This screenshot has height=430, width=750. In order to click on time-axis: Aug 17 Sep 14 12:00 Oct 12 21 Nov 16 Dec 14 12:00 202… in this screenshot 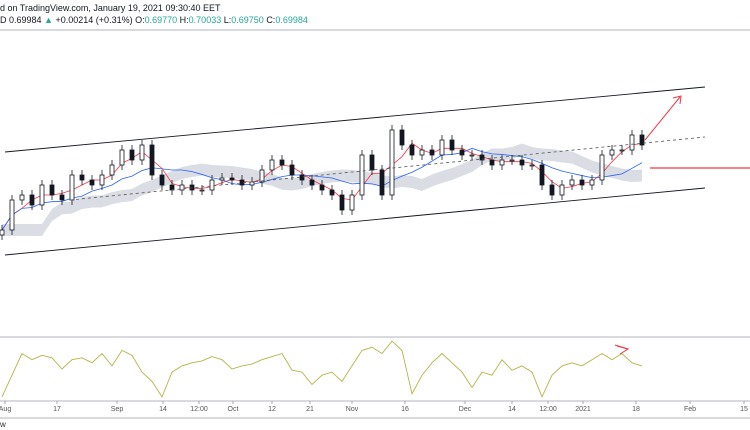, I will do `click(374, 407)`.